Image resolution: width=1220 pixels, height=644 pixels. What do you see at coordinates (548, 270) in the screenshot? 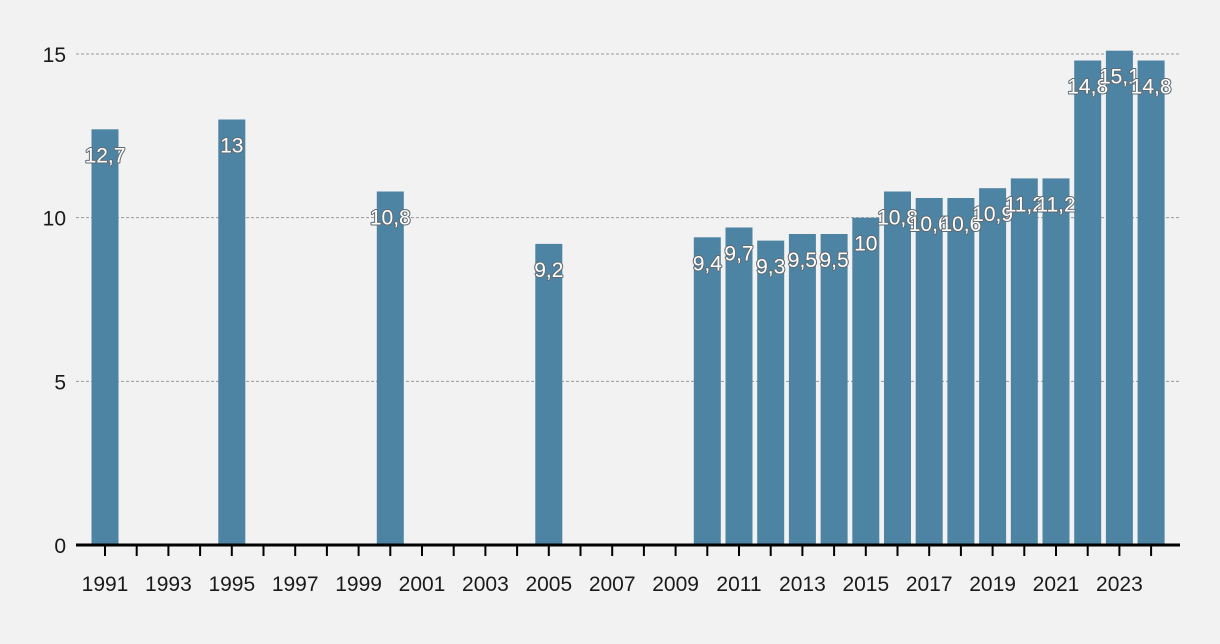
I see `bar-label-2005: 9,2` at bounding box center [548, 270].